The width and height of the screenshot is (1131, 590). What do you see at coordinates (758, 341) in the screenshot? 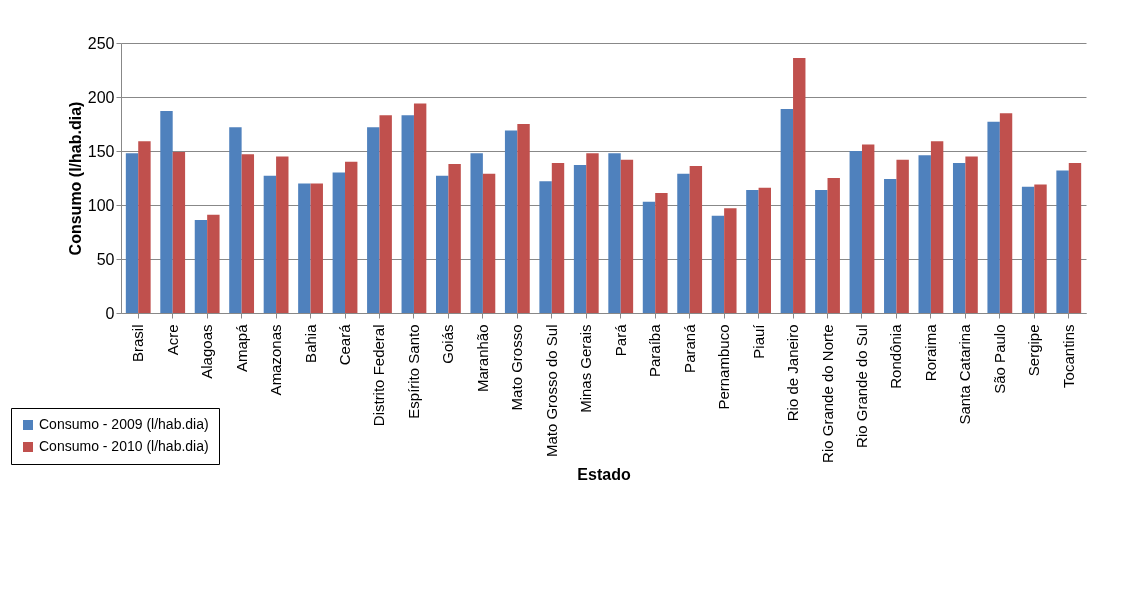
I see `x-tick-label: Piauí` at bounding box center [758, 341].